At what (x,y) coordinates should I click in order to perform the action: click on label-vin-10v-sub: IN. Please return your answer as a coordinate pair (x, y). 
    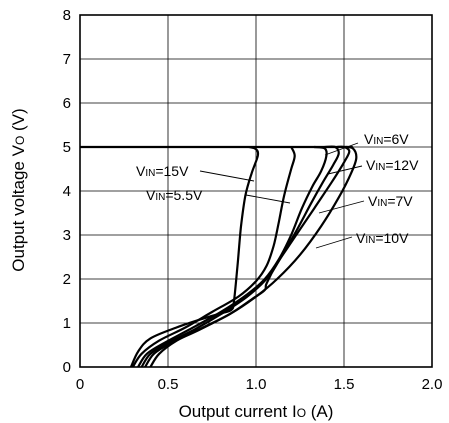
    Looking at the image, I should click on (370, 240).